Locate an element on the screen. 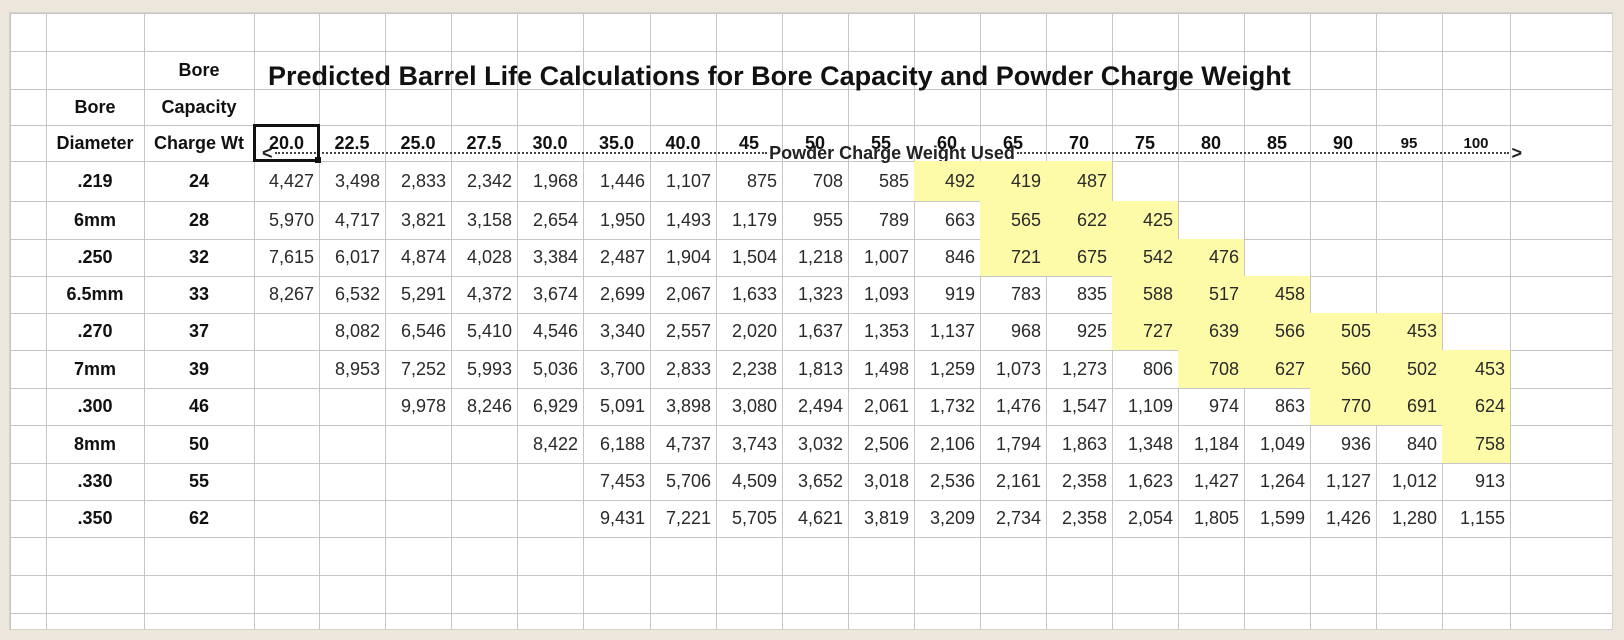  barrel-life-cell-highlighted: 566 is located at coordinates (1277, 331).